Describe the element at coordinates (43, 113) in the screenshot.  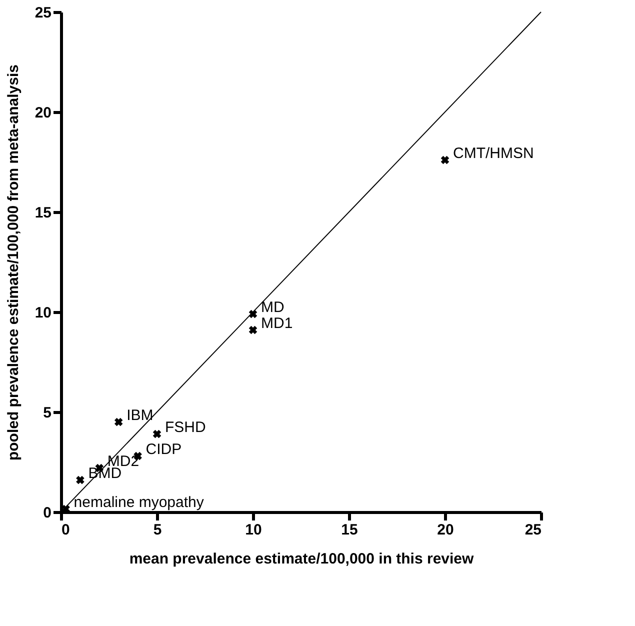
I see `y-tick-label: 20` at that location.